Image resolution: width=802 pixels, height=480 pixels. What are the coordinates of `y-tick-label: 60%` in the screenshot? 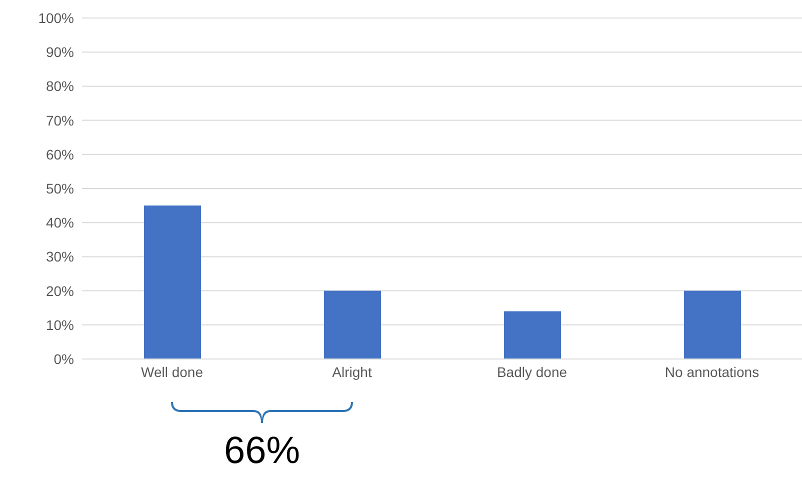 It's located at (60, 154).